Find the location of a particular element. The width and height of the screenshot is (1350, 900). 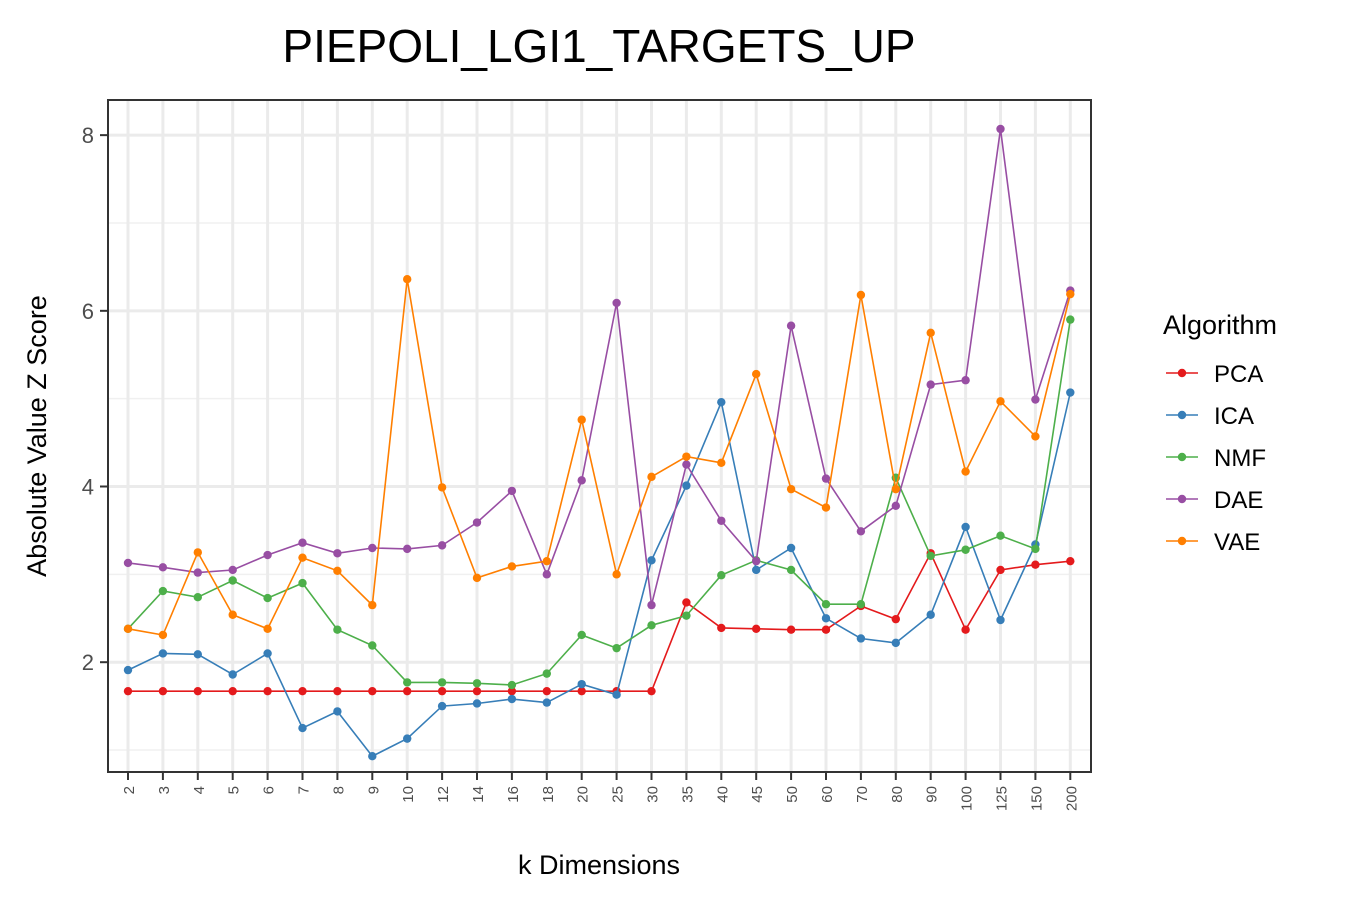

x-tick-label: 2 is located at coordinates (129, 790).